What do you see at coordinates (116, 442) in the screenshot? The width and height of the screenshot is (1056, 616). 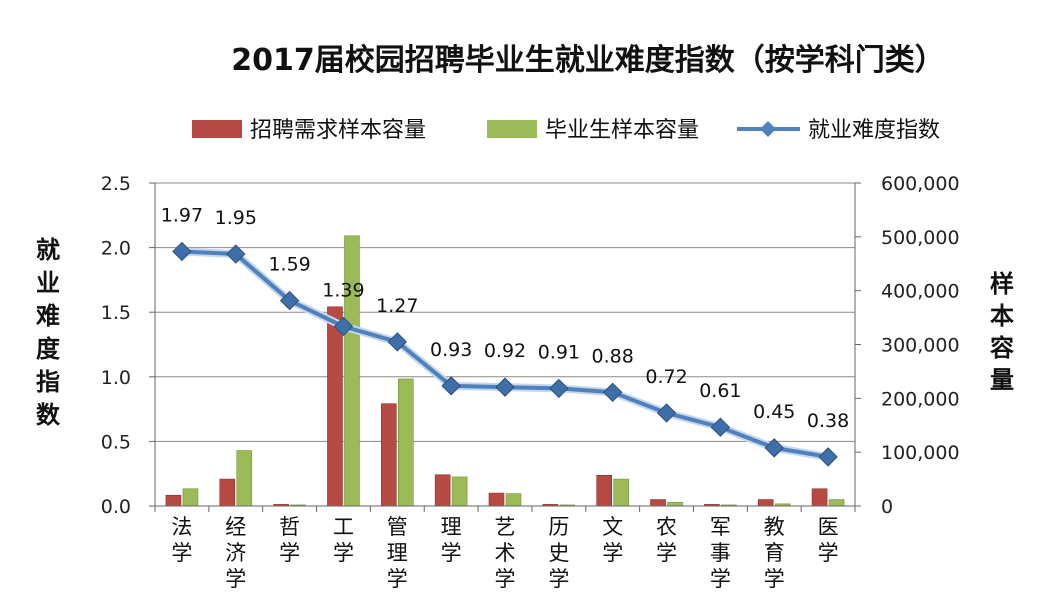 I see `left-tick-label: 0.5` at bounding box center [116, 442].